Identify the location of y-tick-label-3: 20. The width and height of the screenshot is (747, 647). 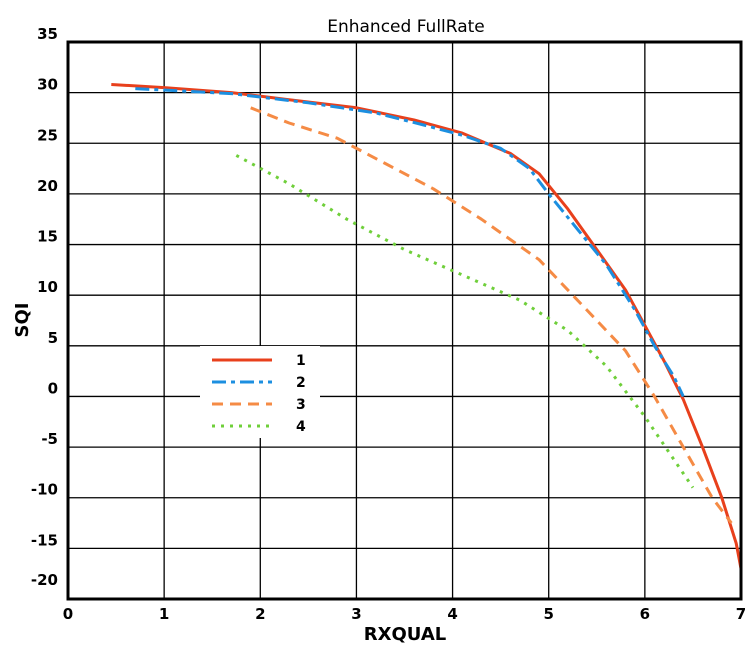
(47, 186).